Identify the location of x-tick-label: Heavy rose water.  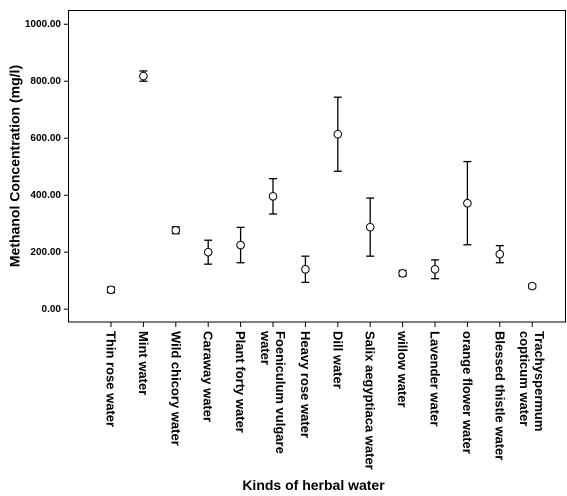
(305, 384).